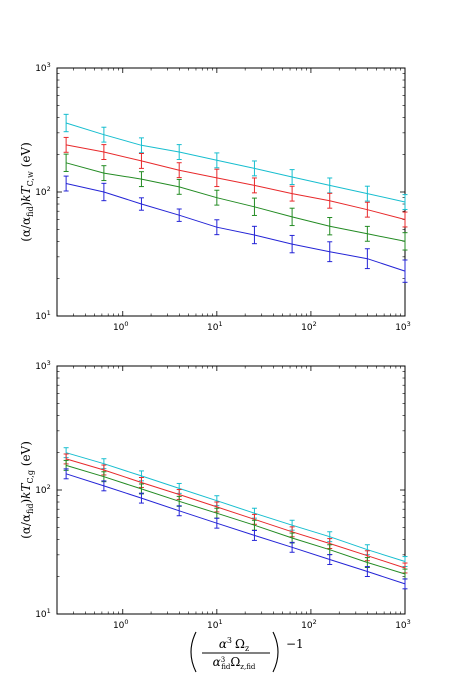  I want to click on x-label-denominator: α3 fidΩz,fid, so click(234, 663).